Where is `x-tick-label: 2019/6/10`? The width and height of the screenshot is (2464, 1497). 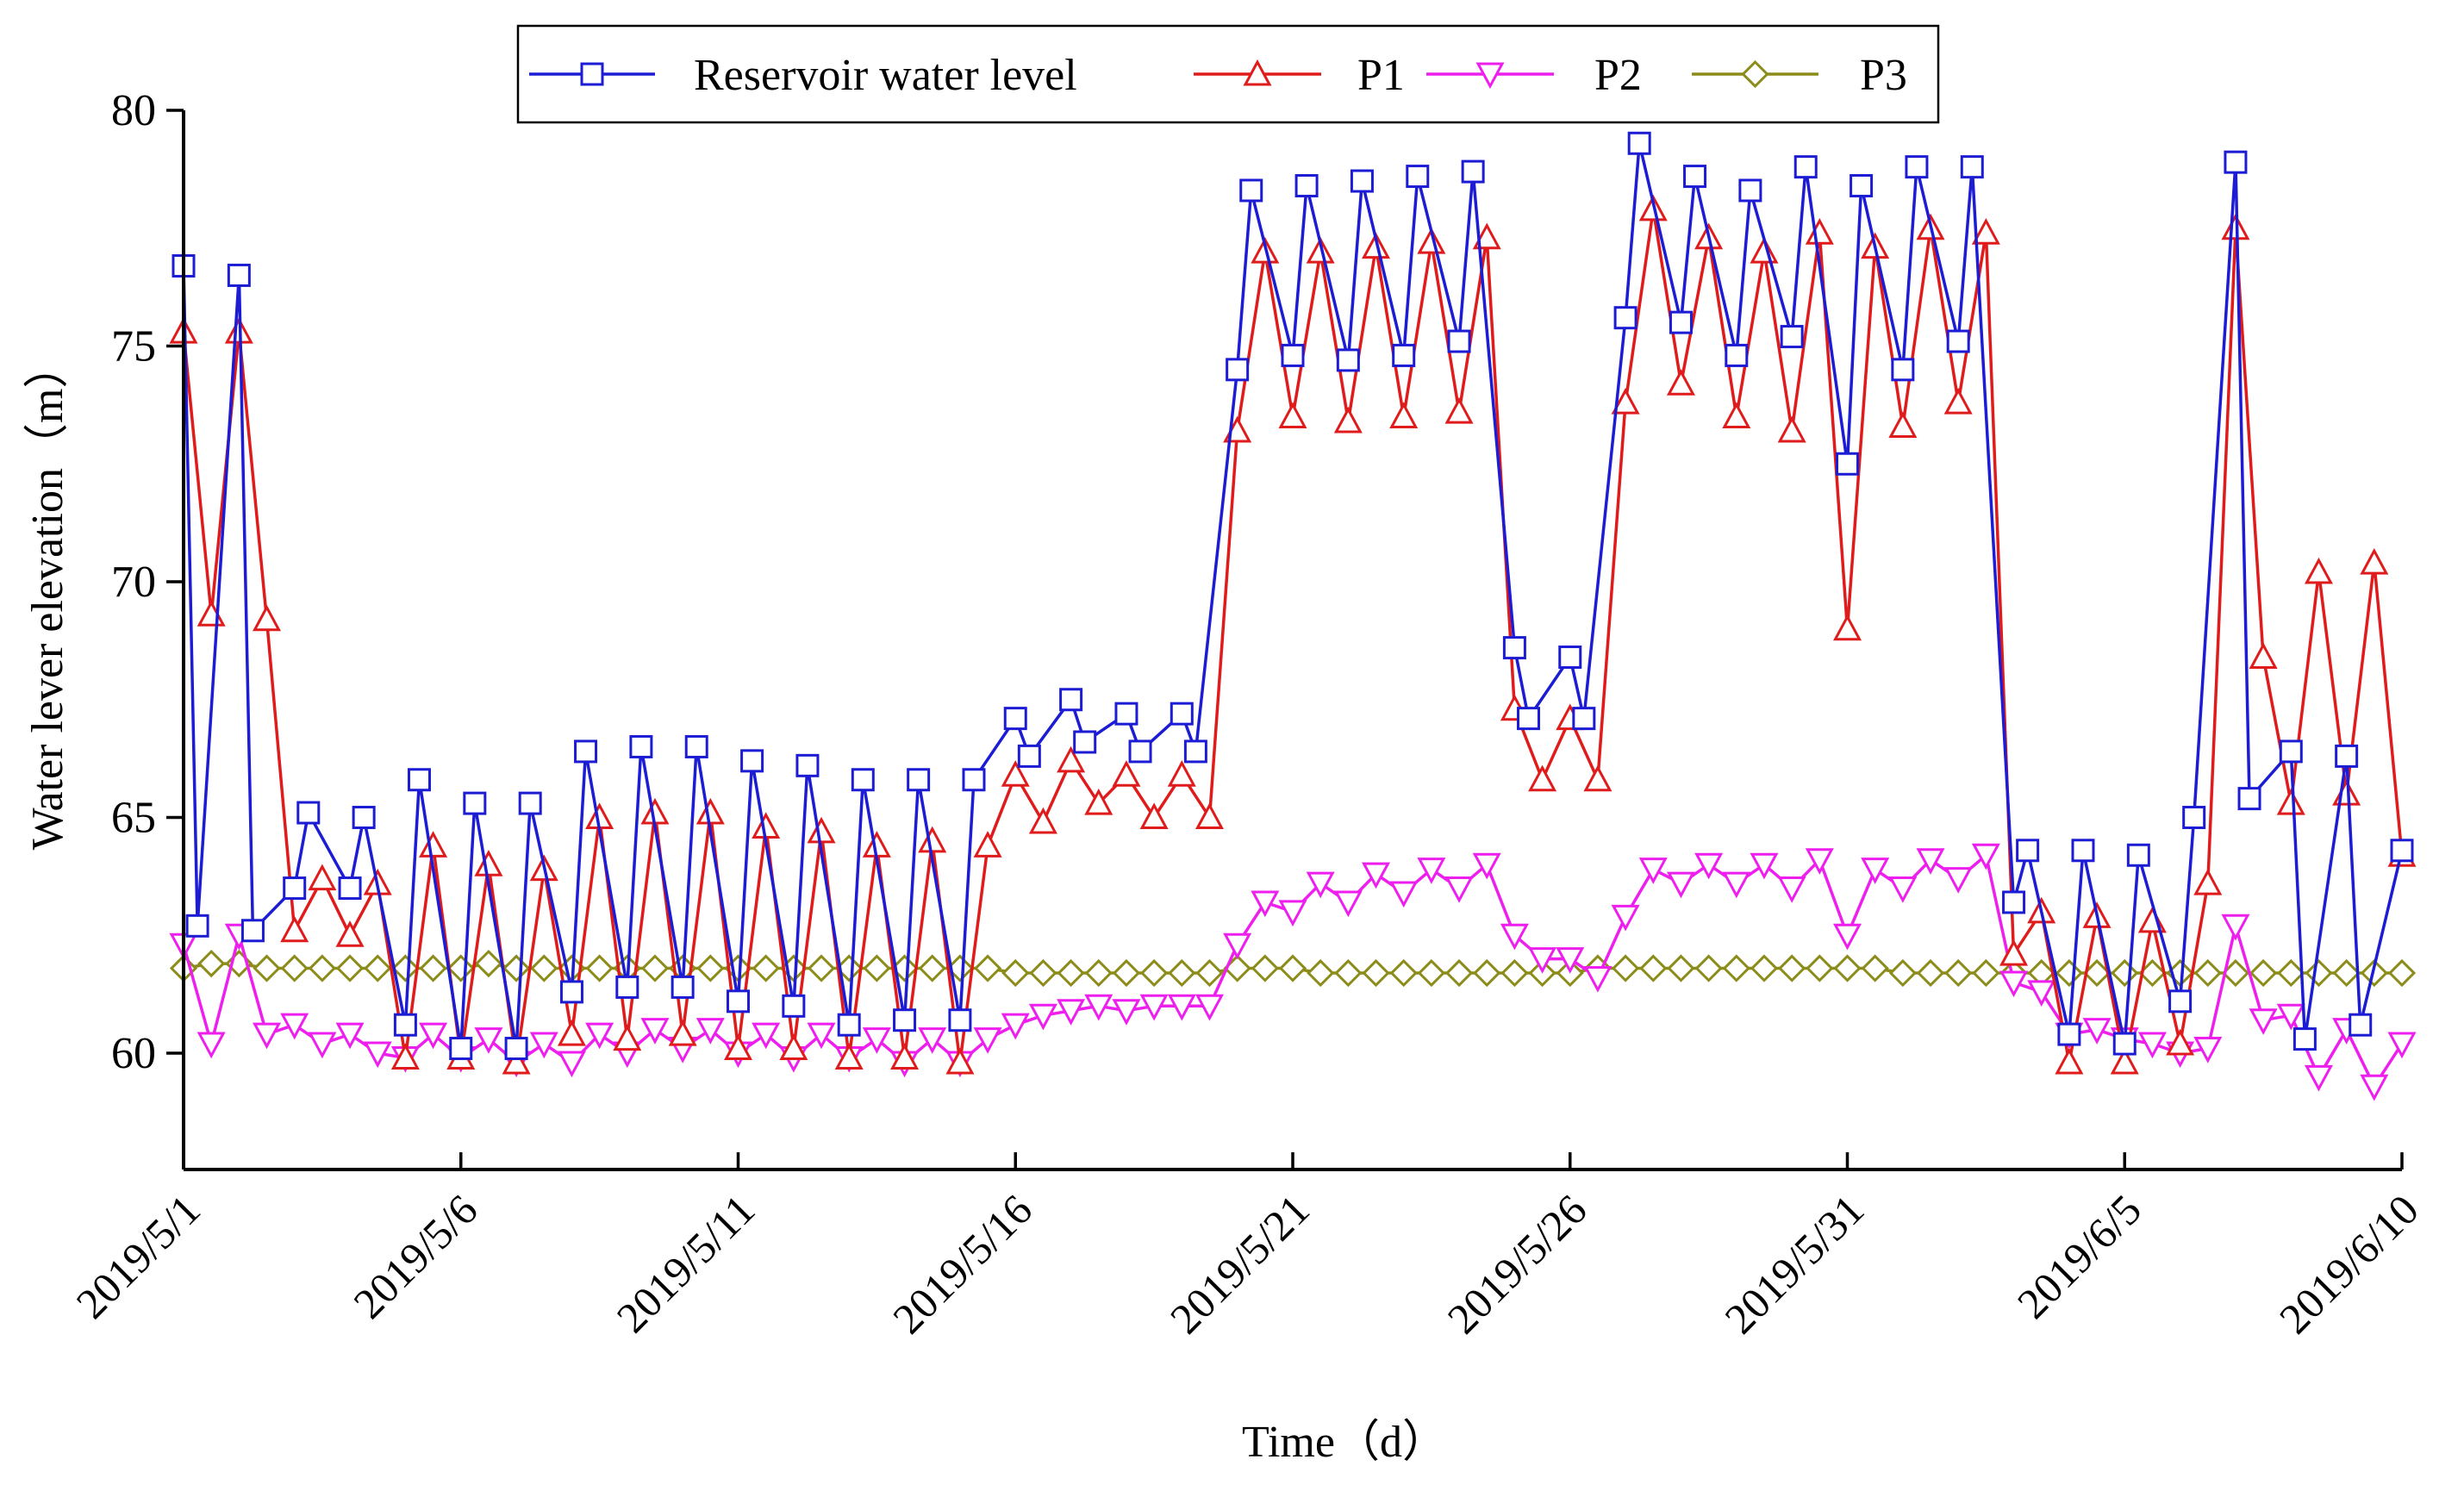
x-tick-label: 2019/6/10 is located at coordinates (2349, 1264).